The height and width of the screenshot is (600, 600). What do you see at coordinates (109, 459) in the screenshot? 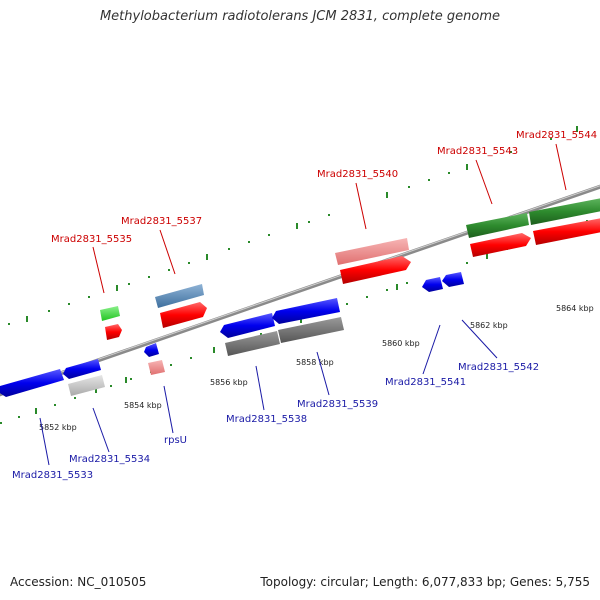
I see `gene-label-5534: Mrad2831_5534` at bounding box center [109, 459].